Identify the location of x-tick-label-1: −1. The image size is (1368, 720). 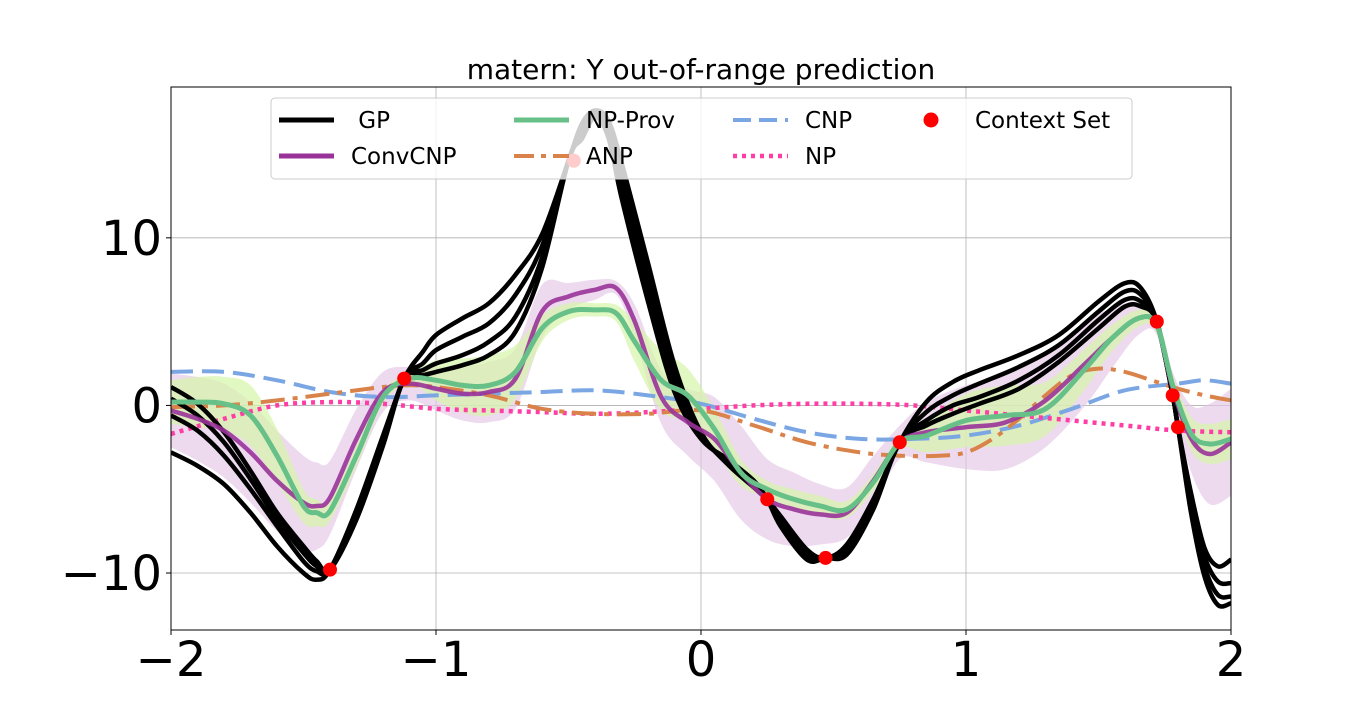
(436, 660).